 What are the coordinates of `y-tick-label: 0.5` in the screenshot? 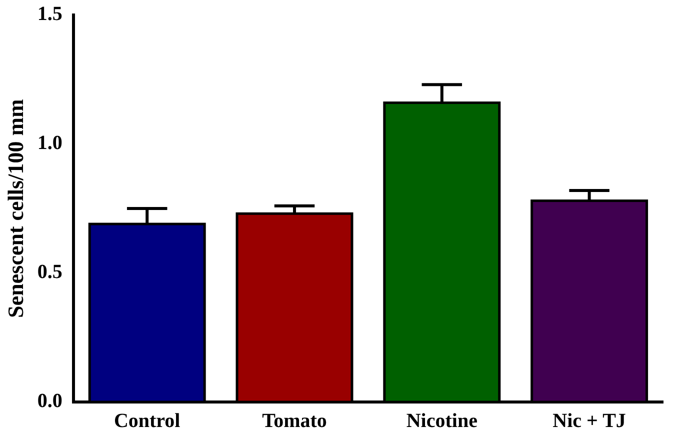 It's located at (49, 272).